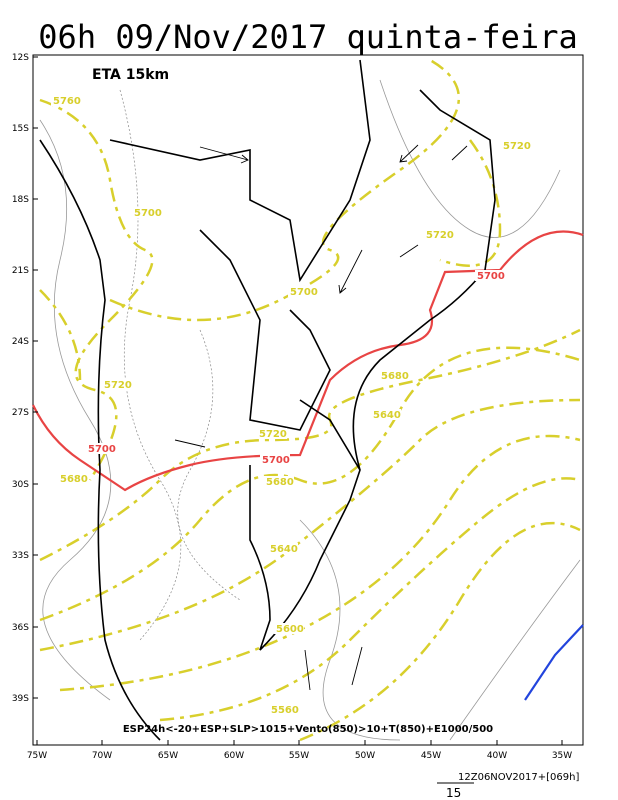 This screenshot has height=800, width=618. Describe the element at coordinates (20, 342) in the screenshot. I see `lat-label: 24S` at that location.